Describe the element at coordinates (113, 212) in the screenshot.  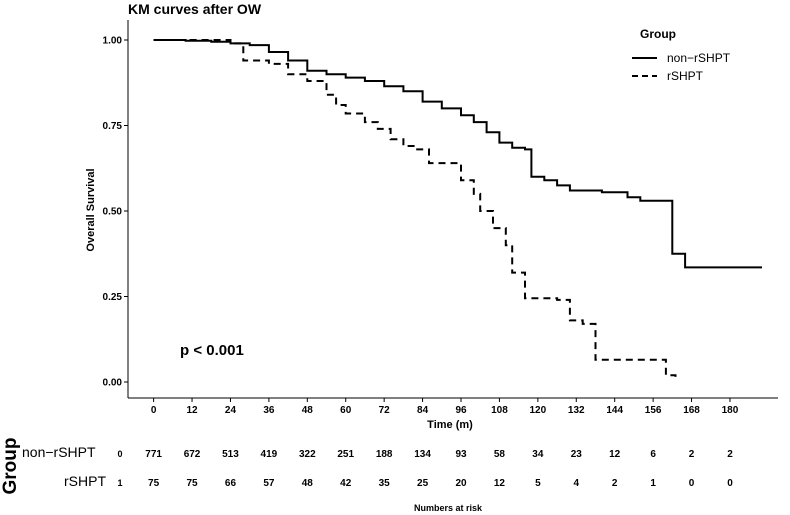
I see `y-tick-label: 0.50` at that location.